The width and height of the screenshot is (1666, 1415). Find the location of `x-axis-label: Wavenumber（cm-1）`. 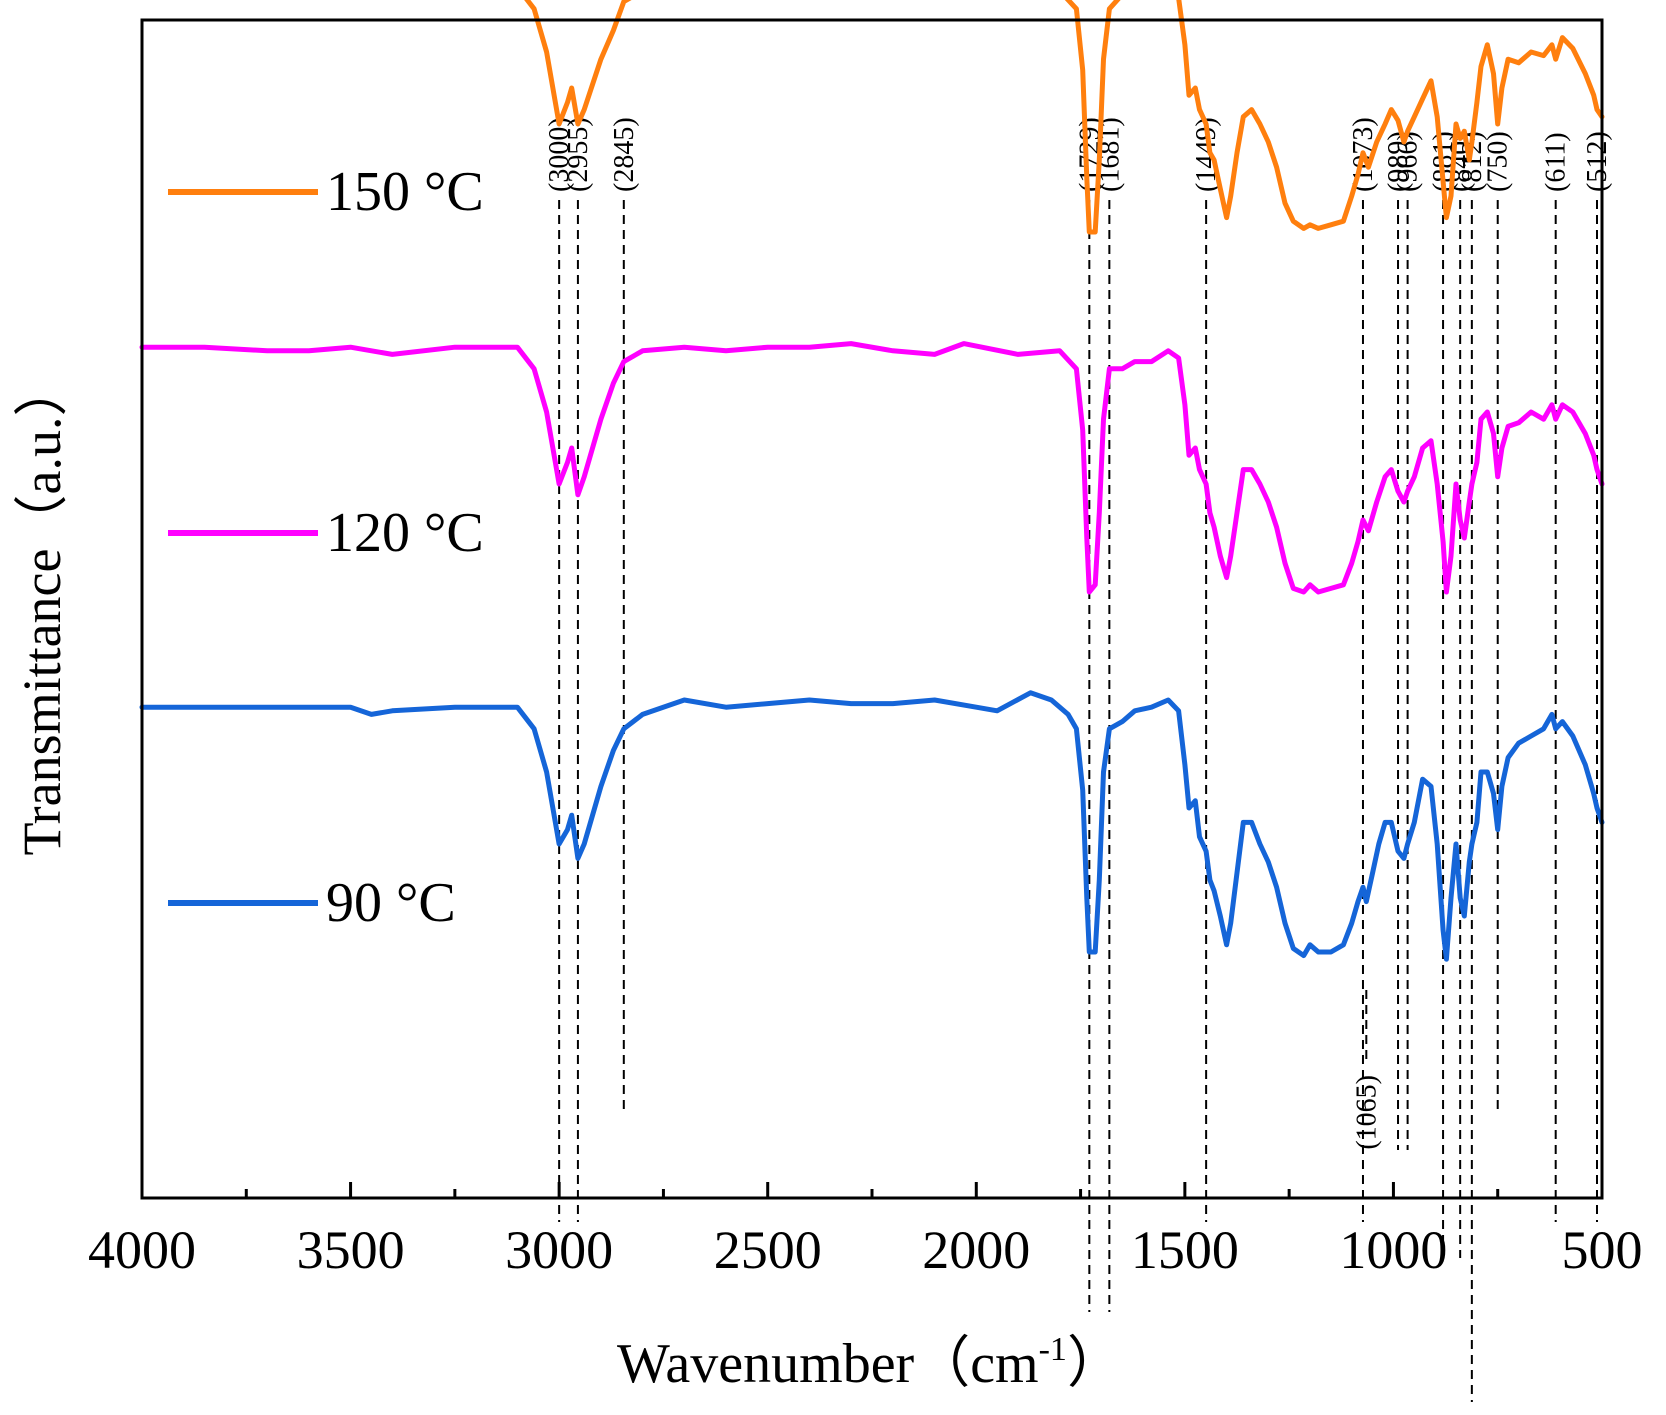

x-axis-label: Wavenumber（cm-1） is located at coordinates (870, 1363).